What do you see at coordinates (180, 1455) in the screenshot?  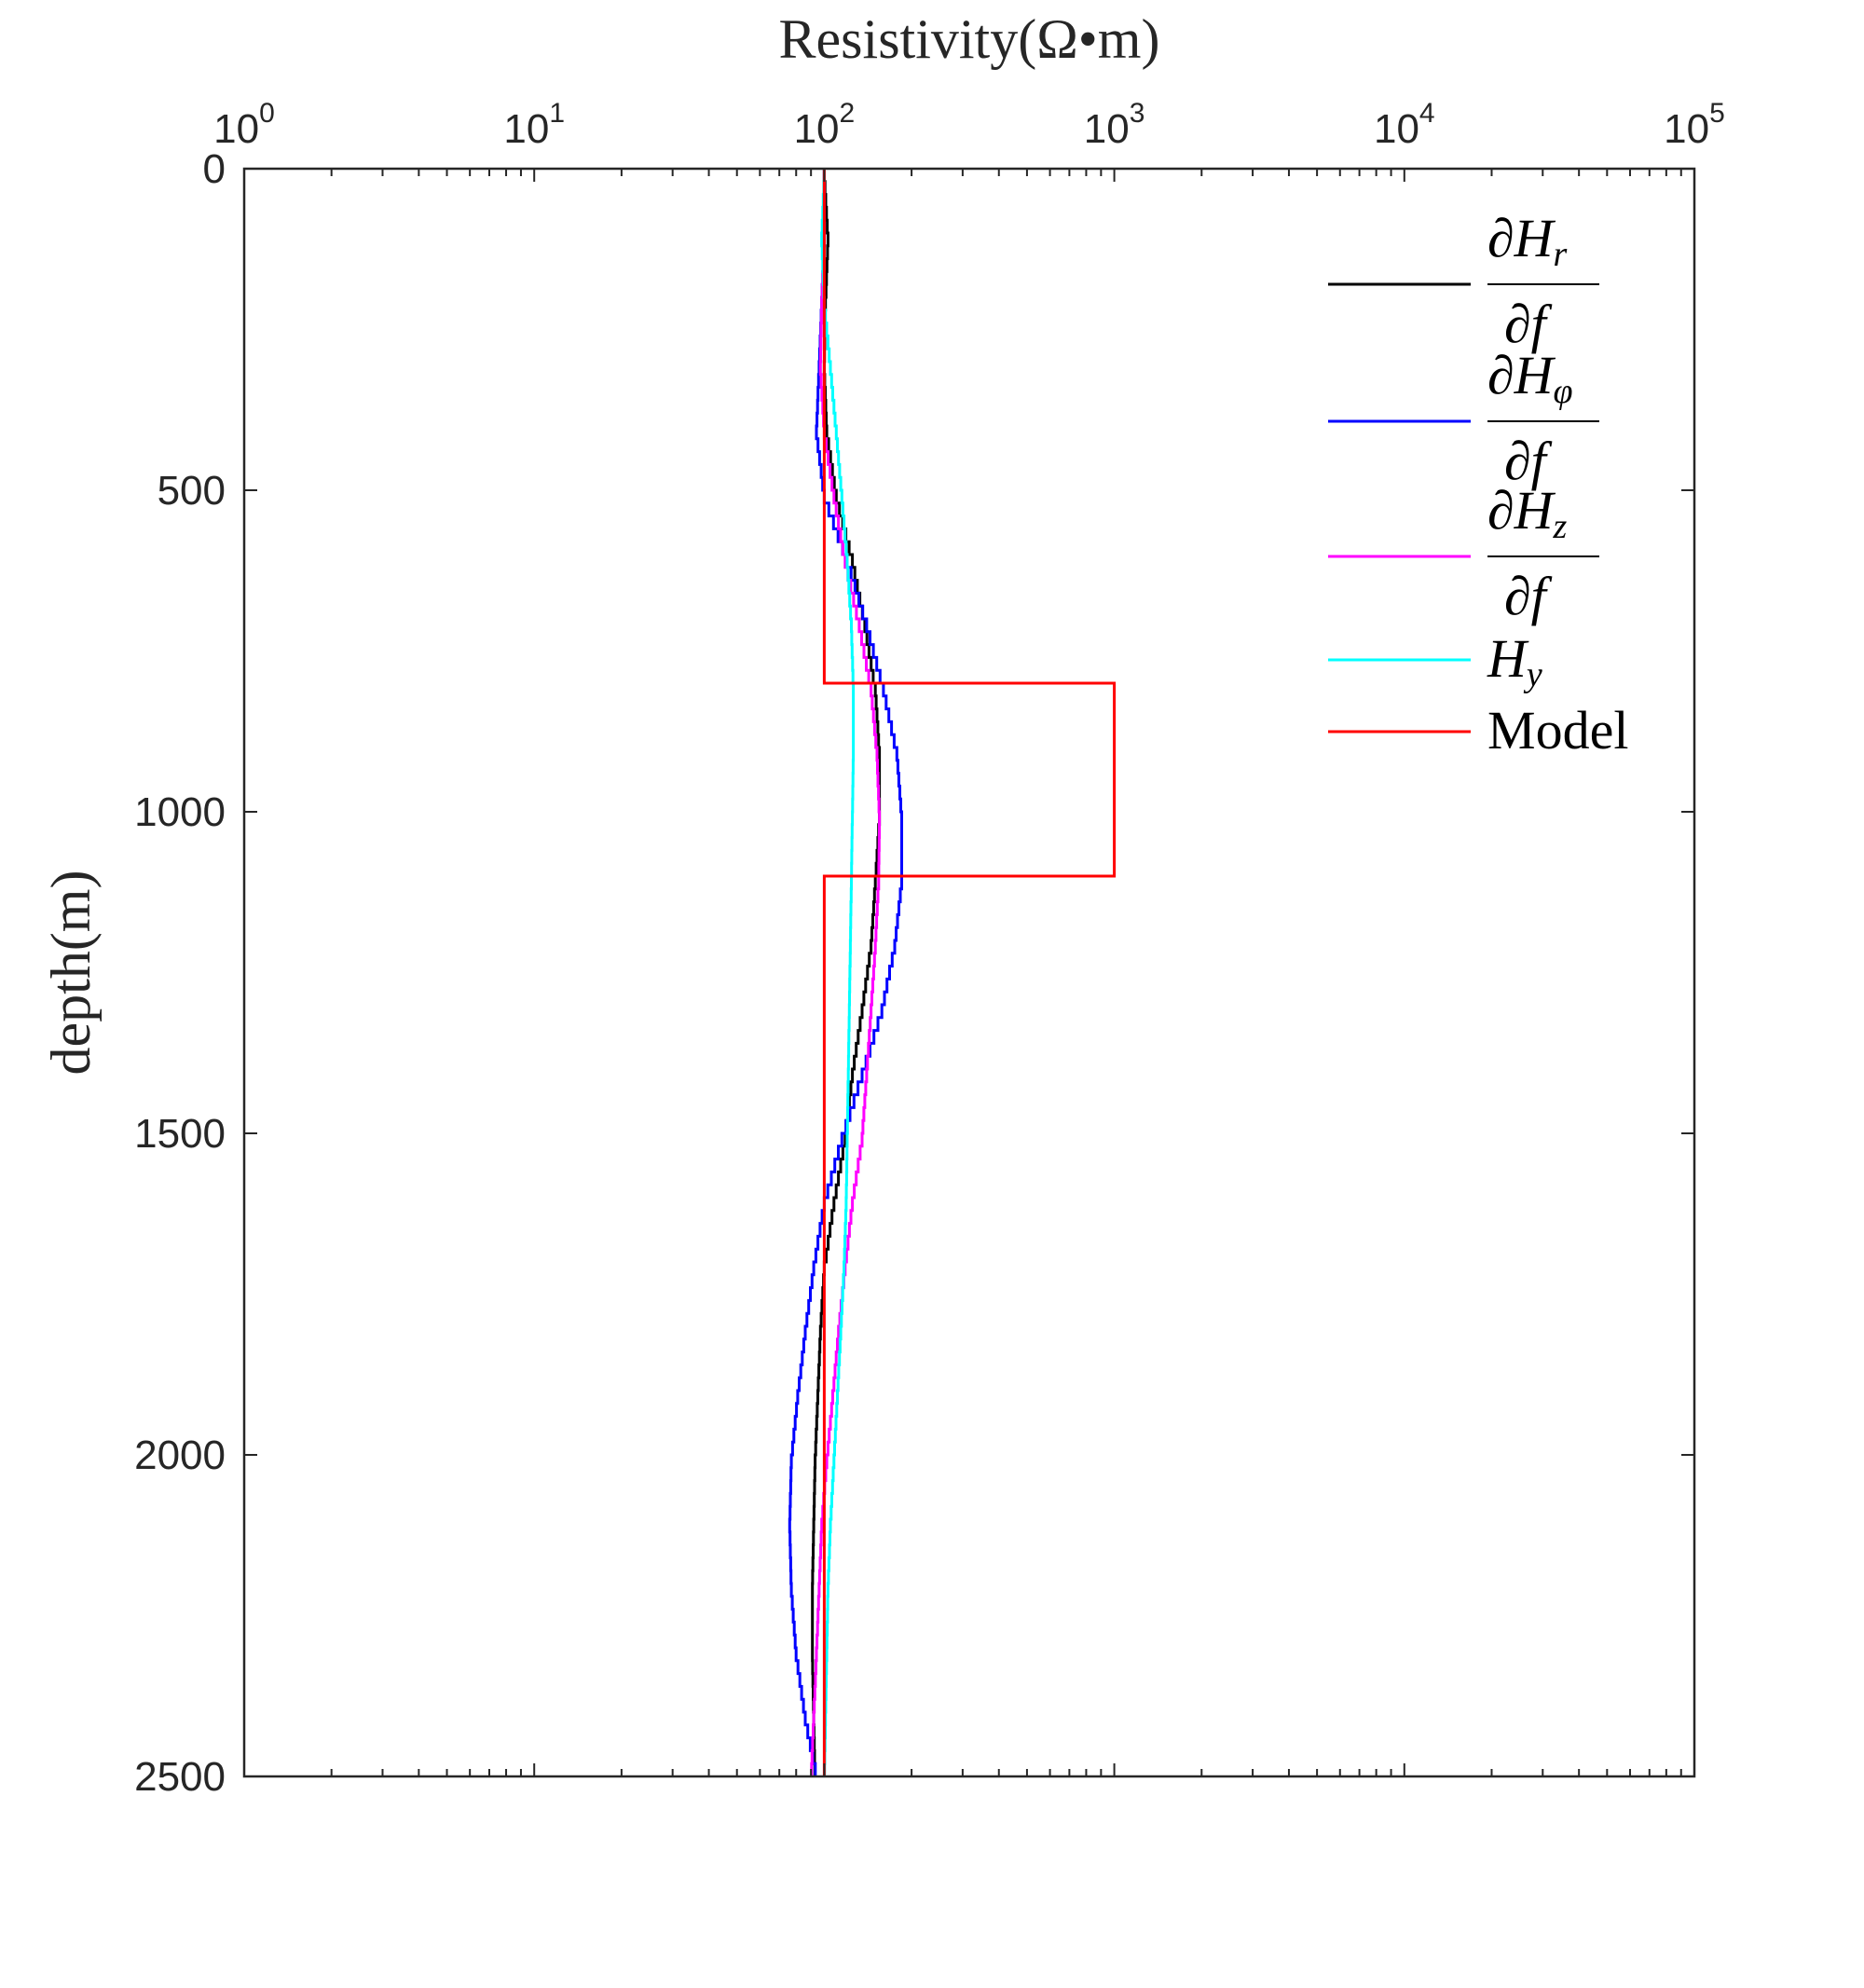 I see `y-tick-label-4: 2000` at bounding box center [180, 1455].